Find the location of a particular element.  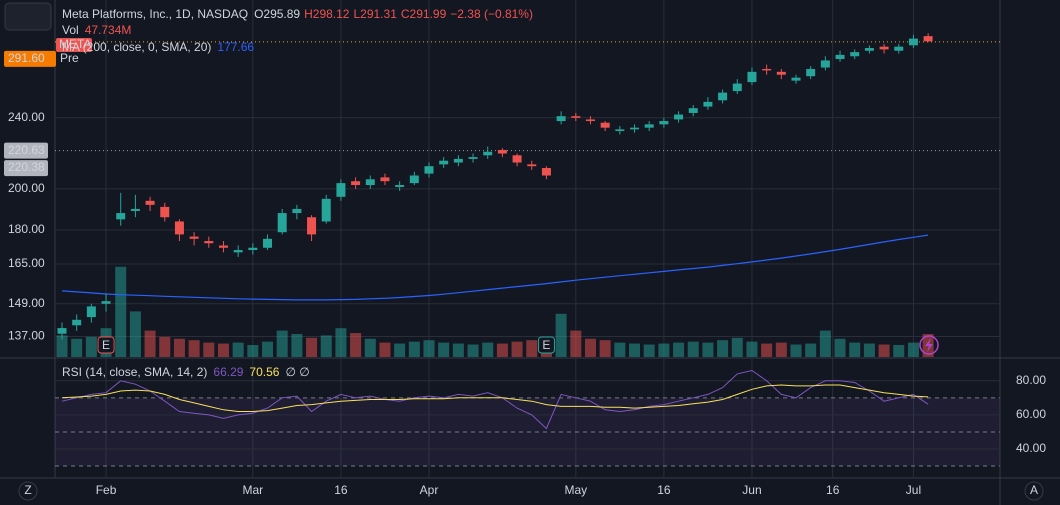

footer-z: Z is located at coordinates (27, 490).